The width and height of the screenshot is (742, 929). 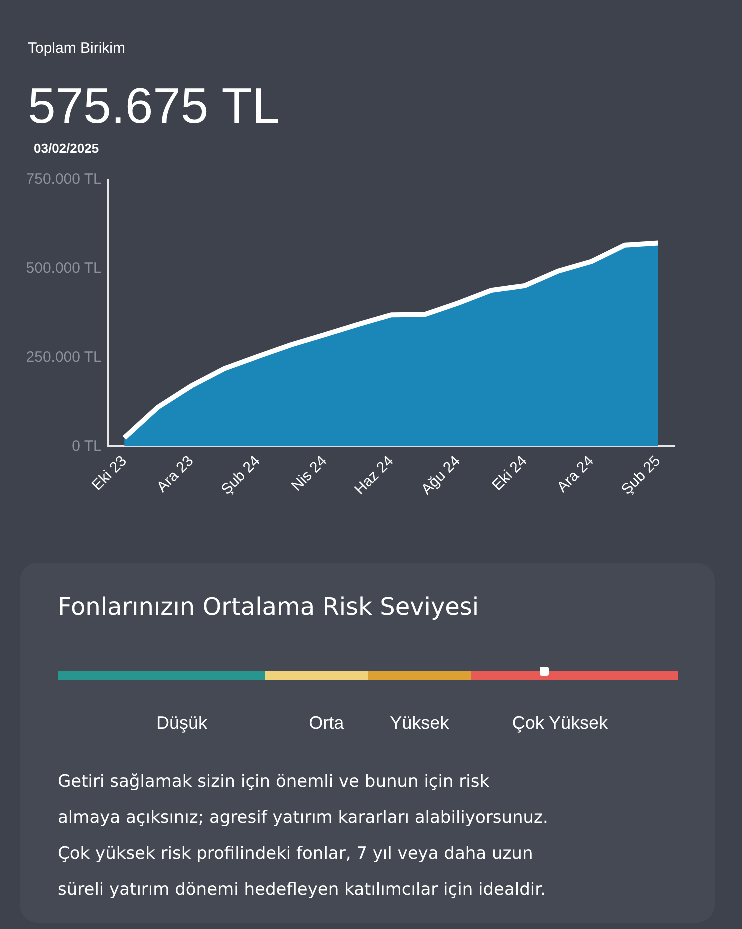 What do you see at coordinates (67, 148) in the screenshot?
I see `text: 03/02/2025` at bounding box center [67, 148].